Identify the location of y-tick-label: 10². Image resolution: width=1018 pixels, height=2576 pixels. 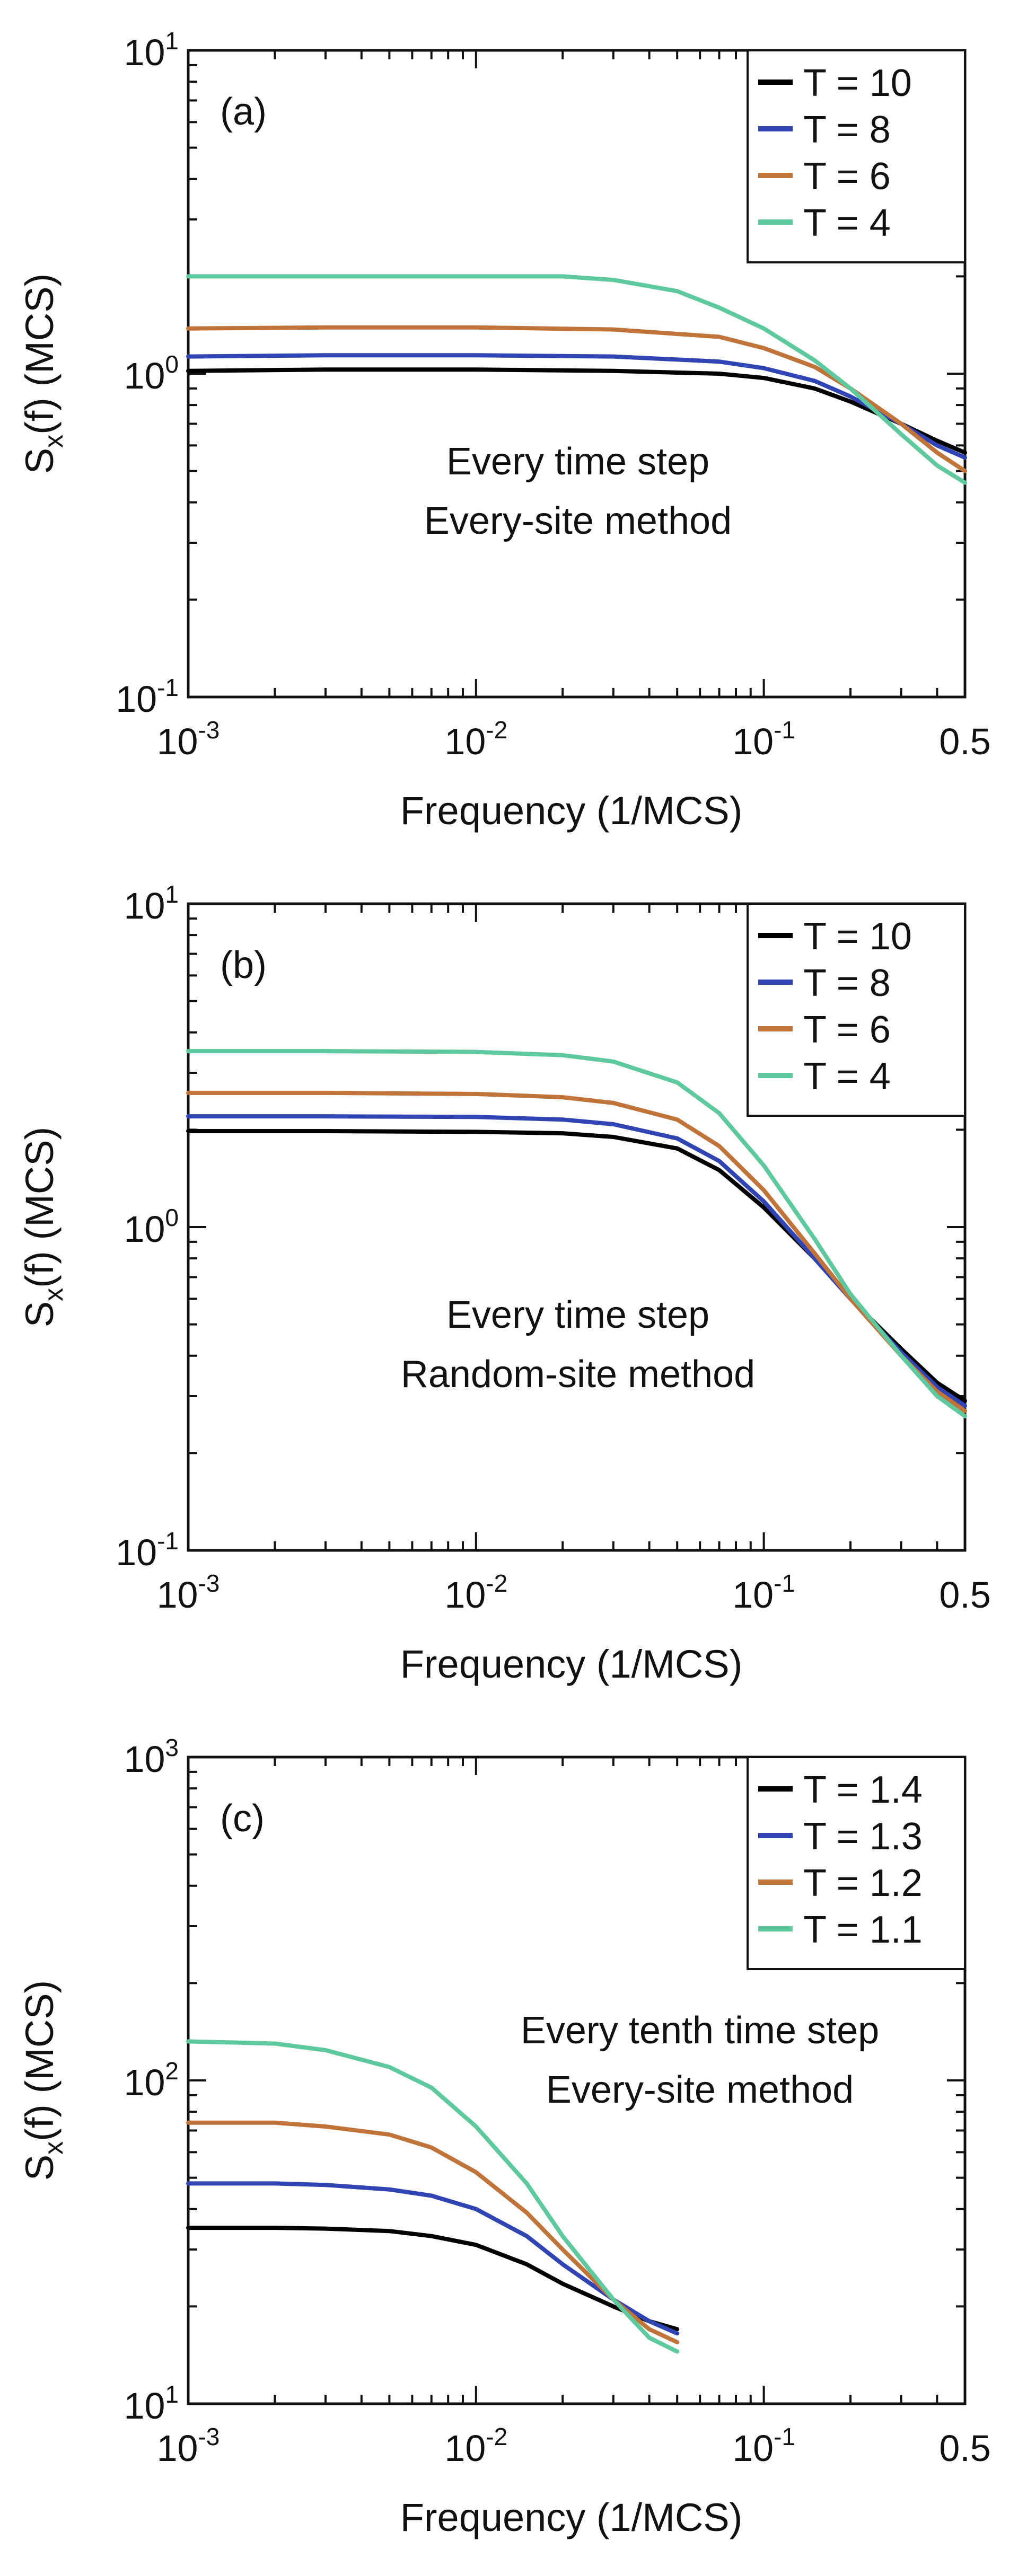
(151, 2080).